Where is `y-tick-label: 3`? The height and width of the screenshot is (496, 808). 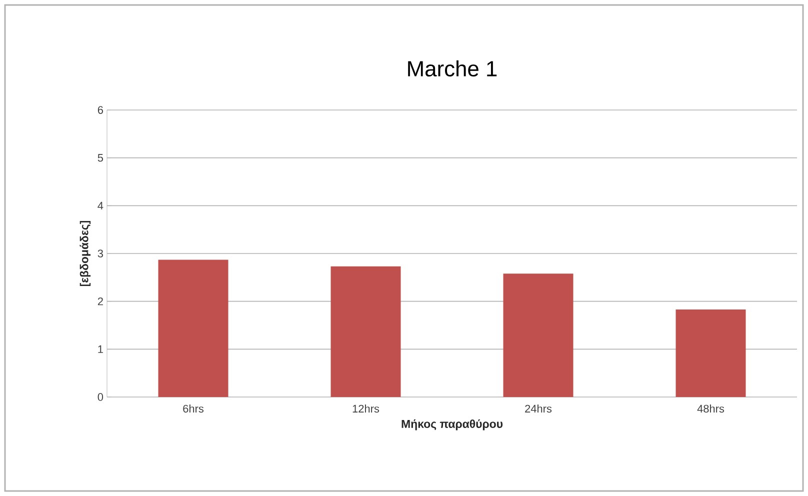
y-tick-label: 3 is located at coordinates (100, 254).